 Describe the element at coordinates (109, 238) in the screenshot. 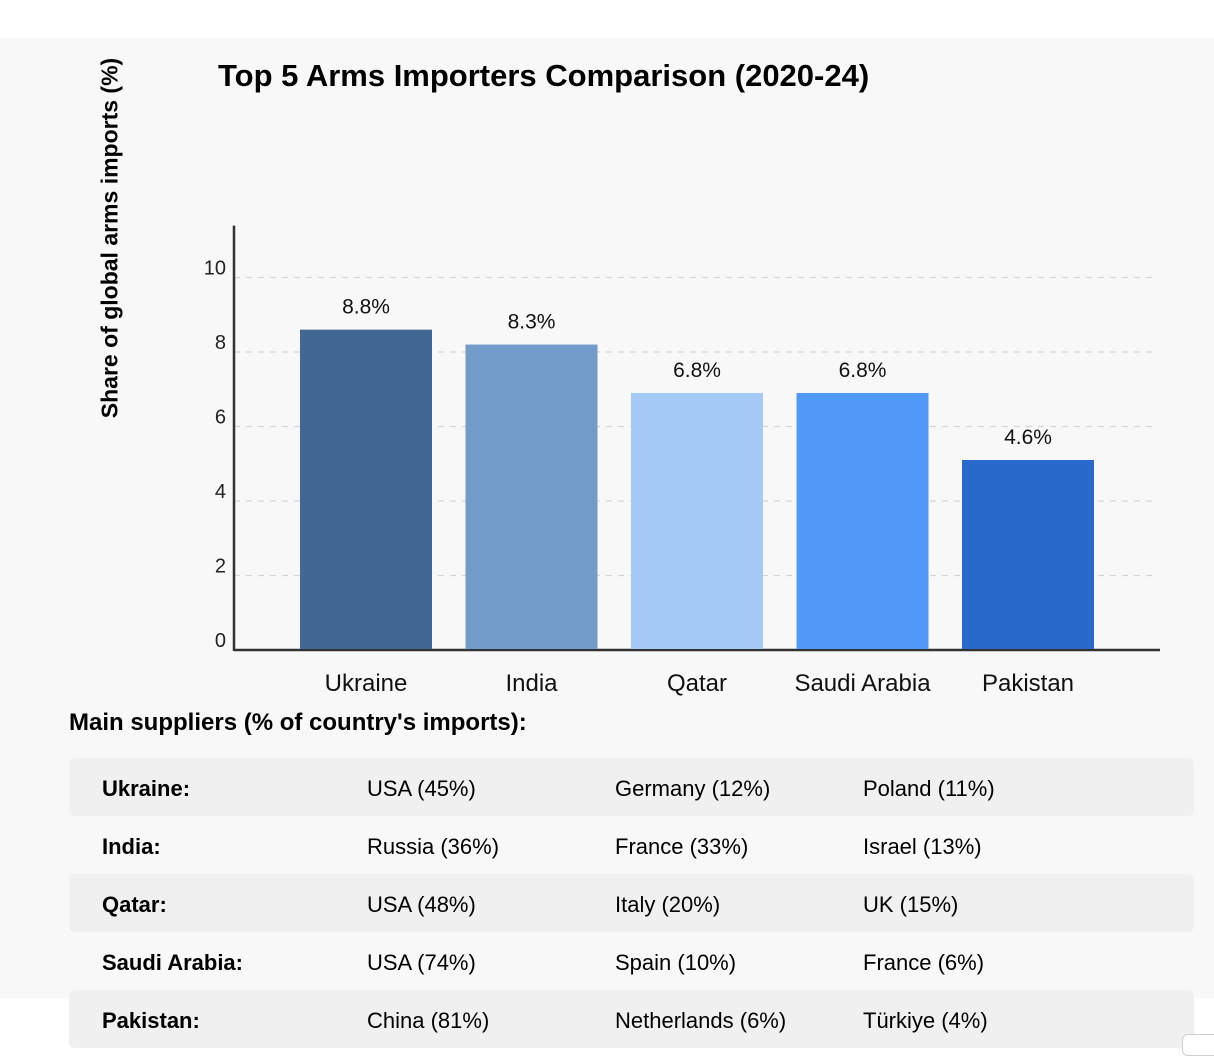

I see `y-axis-label: Share of global arms imports (%)` at that location.